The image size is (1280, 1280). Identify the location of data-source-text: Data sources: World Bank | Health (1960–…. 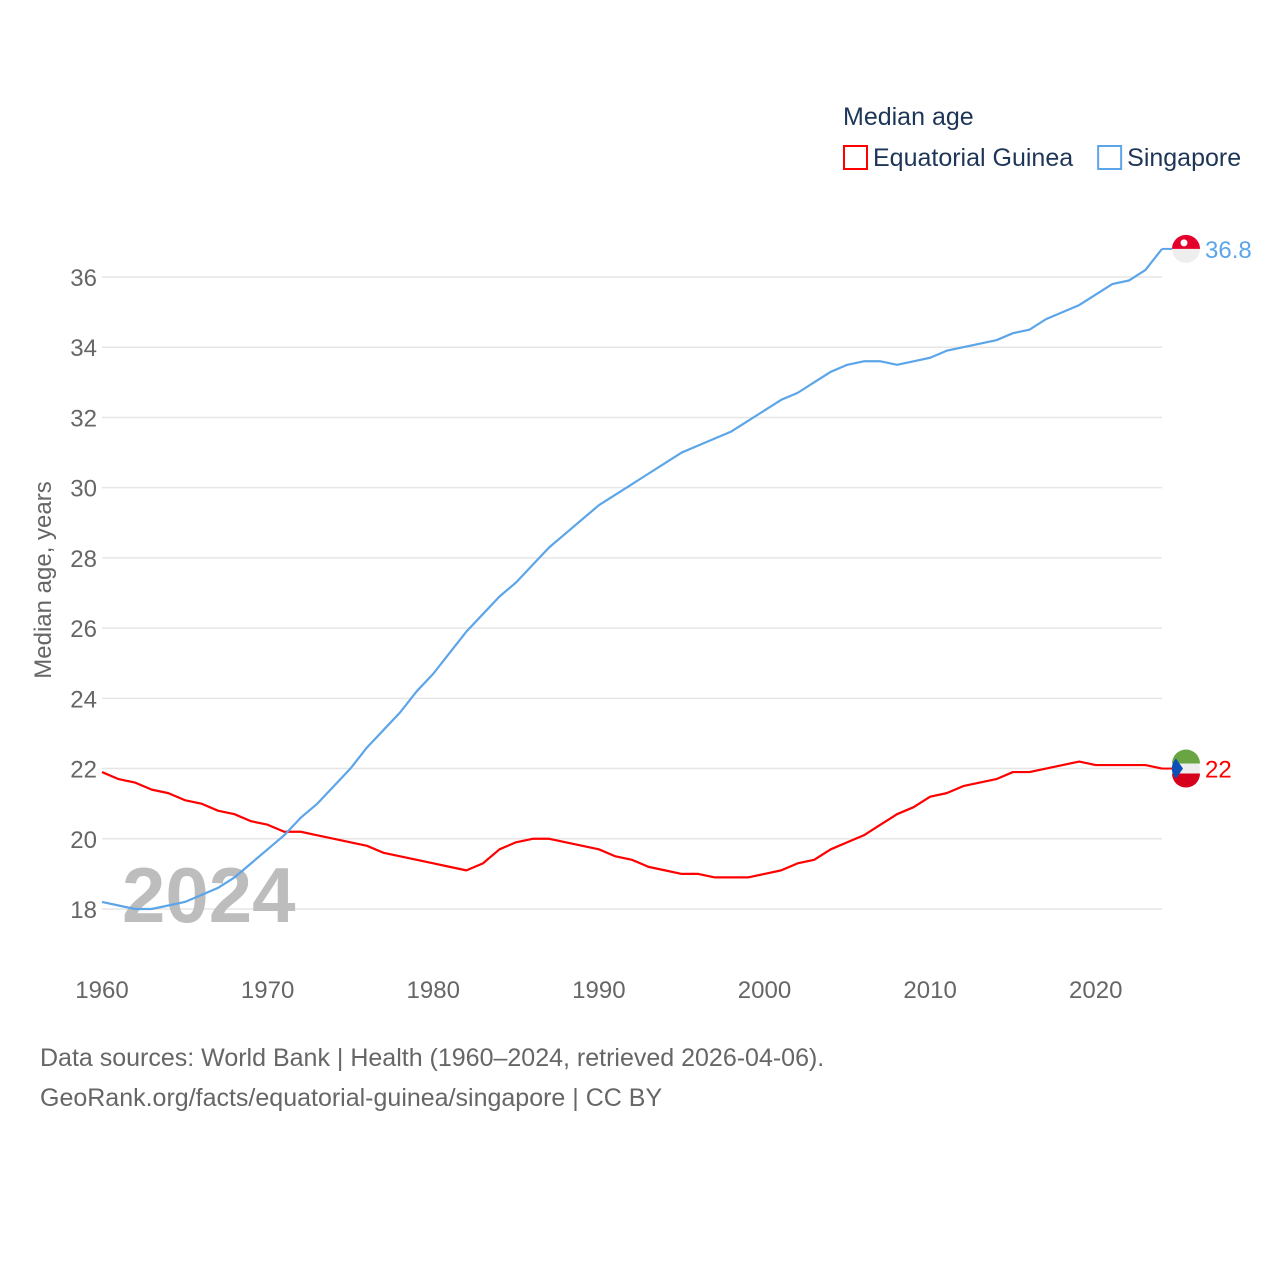
(432, 1058).